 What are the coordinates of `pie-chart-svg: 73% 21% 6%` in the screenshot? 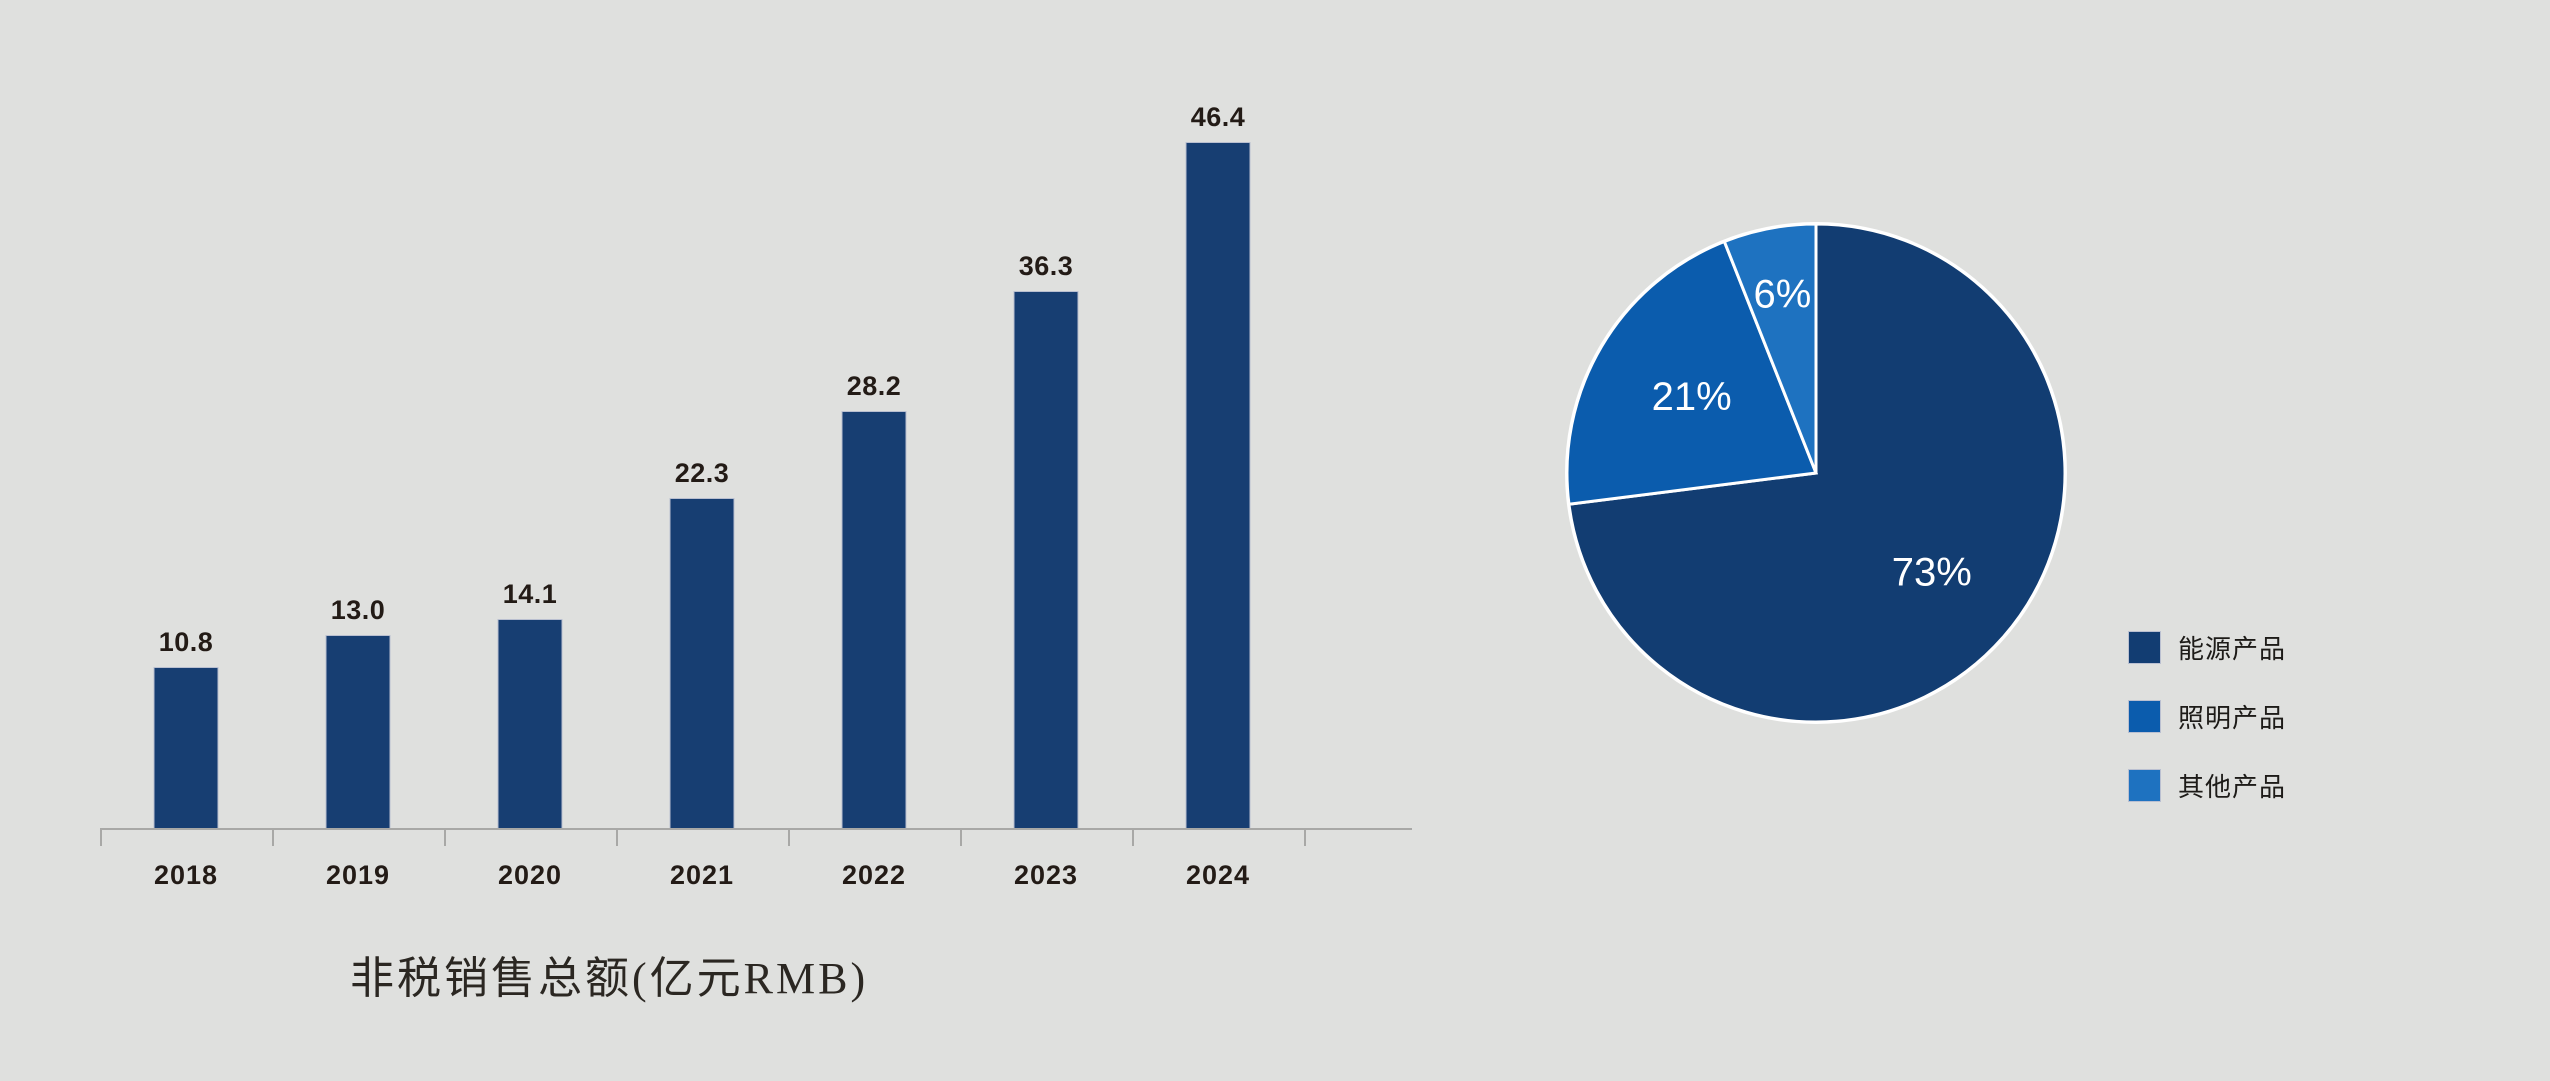 It's located at (1816, 473).